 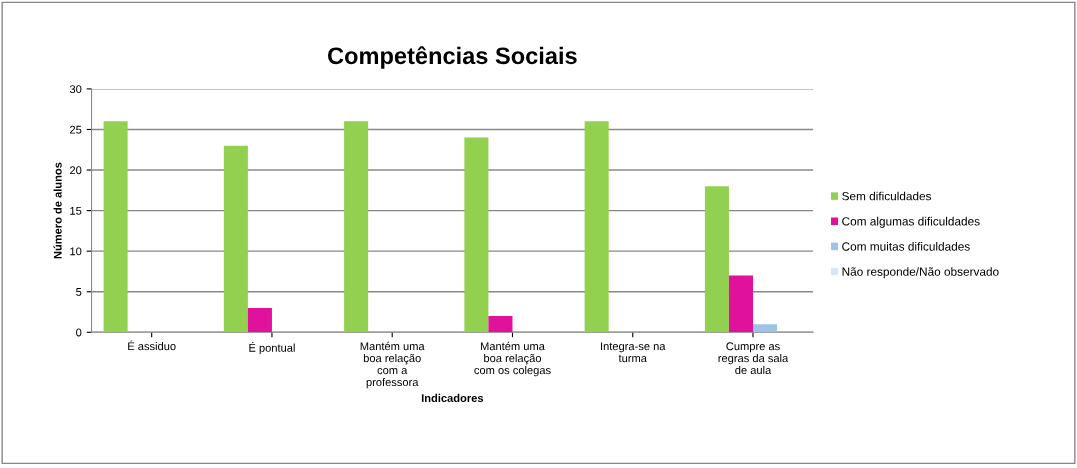 I want to click on y-tick-label: 0, so click(x=79, y=332).